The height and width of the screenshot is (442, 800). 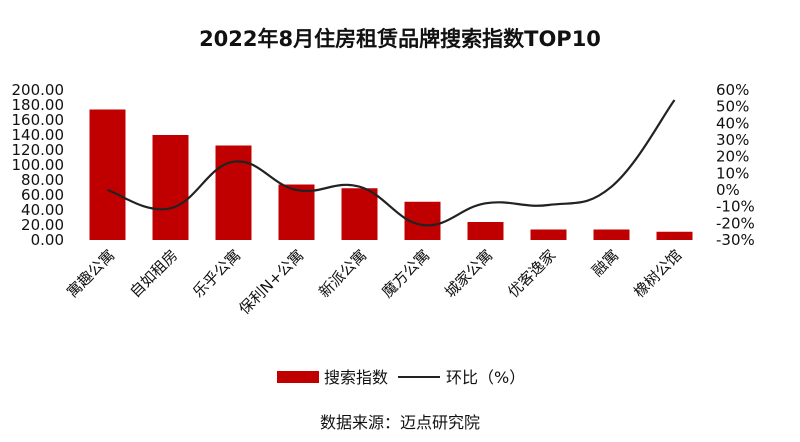 What do you see at coordinates (732, 123) in the screenshot?
I see `right-tick-label: 40%` at bounding box center [732, 123].